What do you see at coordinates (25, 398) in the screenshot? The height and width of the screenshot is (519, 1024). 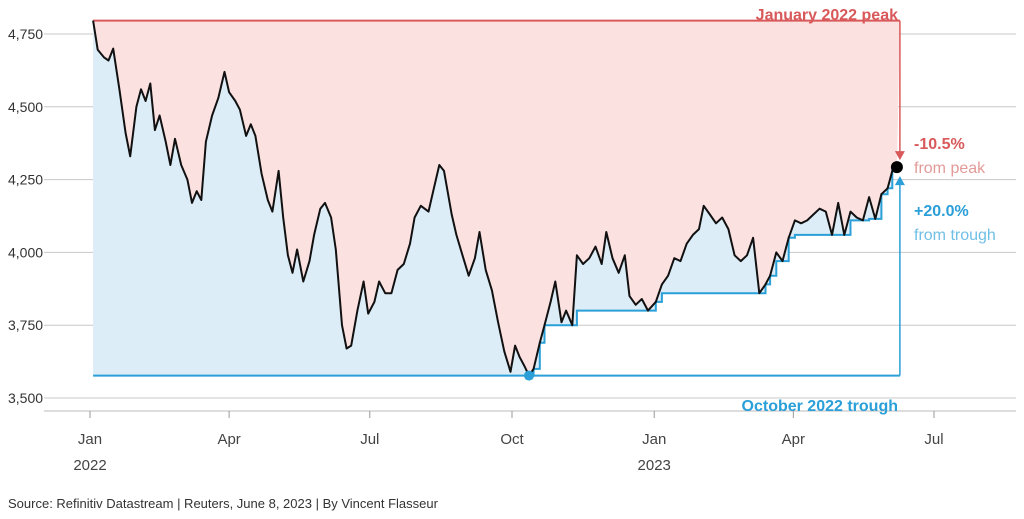 I see `y-tick-label: 3,500` at bounding box center [25, 398].